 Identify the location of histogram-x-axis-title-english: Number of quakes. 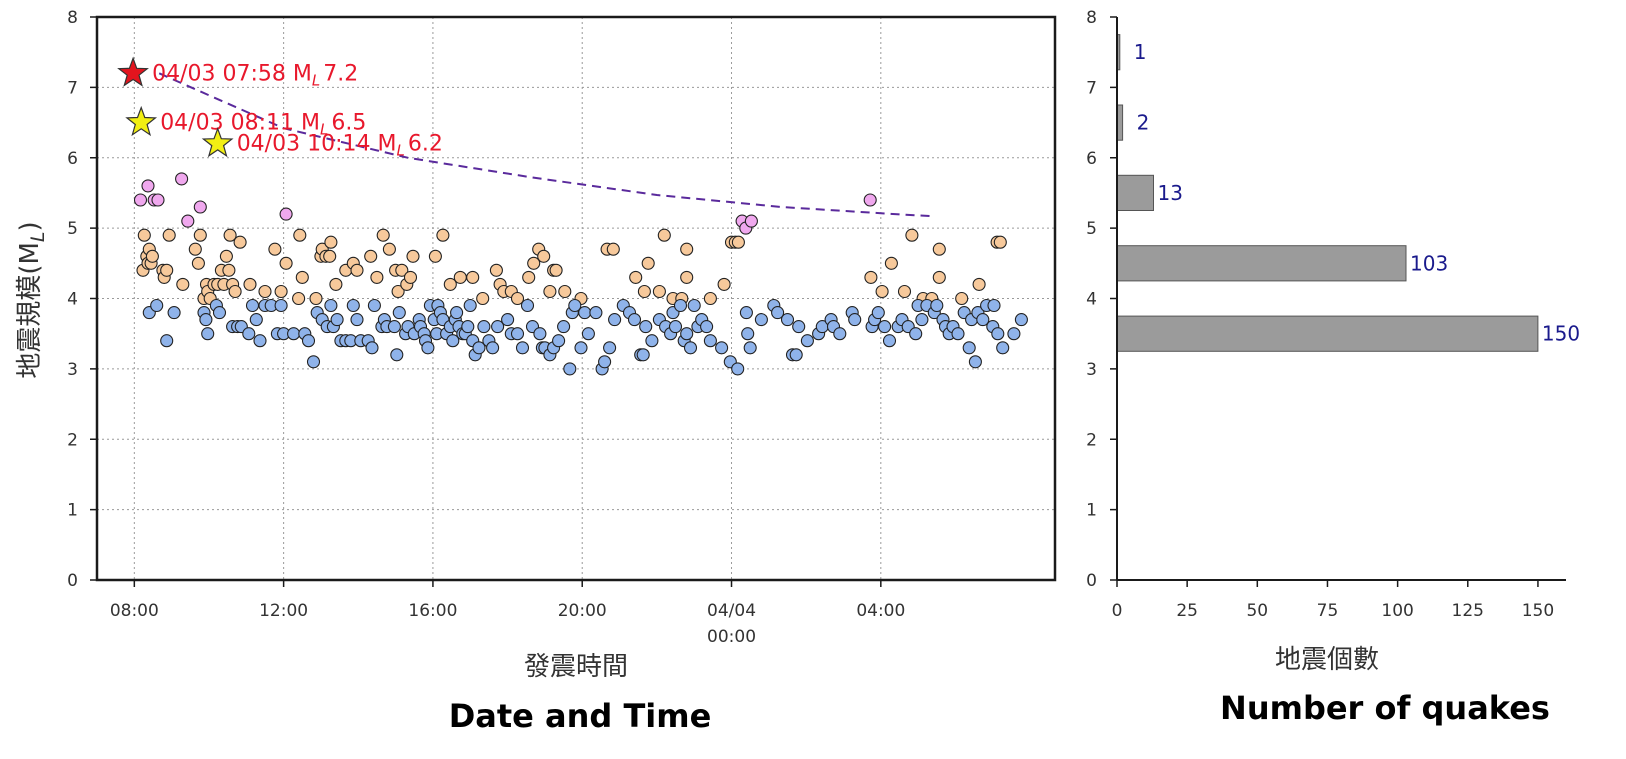
(1385, 708).